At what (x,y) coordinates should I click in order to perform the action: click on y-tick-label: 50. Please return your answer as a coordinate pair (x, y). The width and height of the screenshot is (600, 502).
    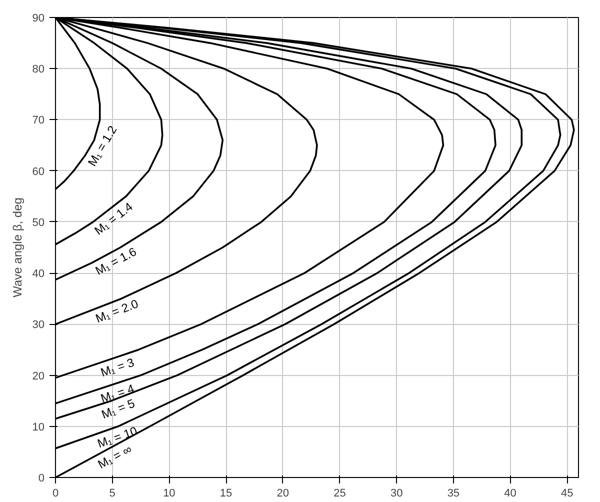
    Looking at the image, I should click on (38, 222).